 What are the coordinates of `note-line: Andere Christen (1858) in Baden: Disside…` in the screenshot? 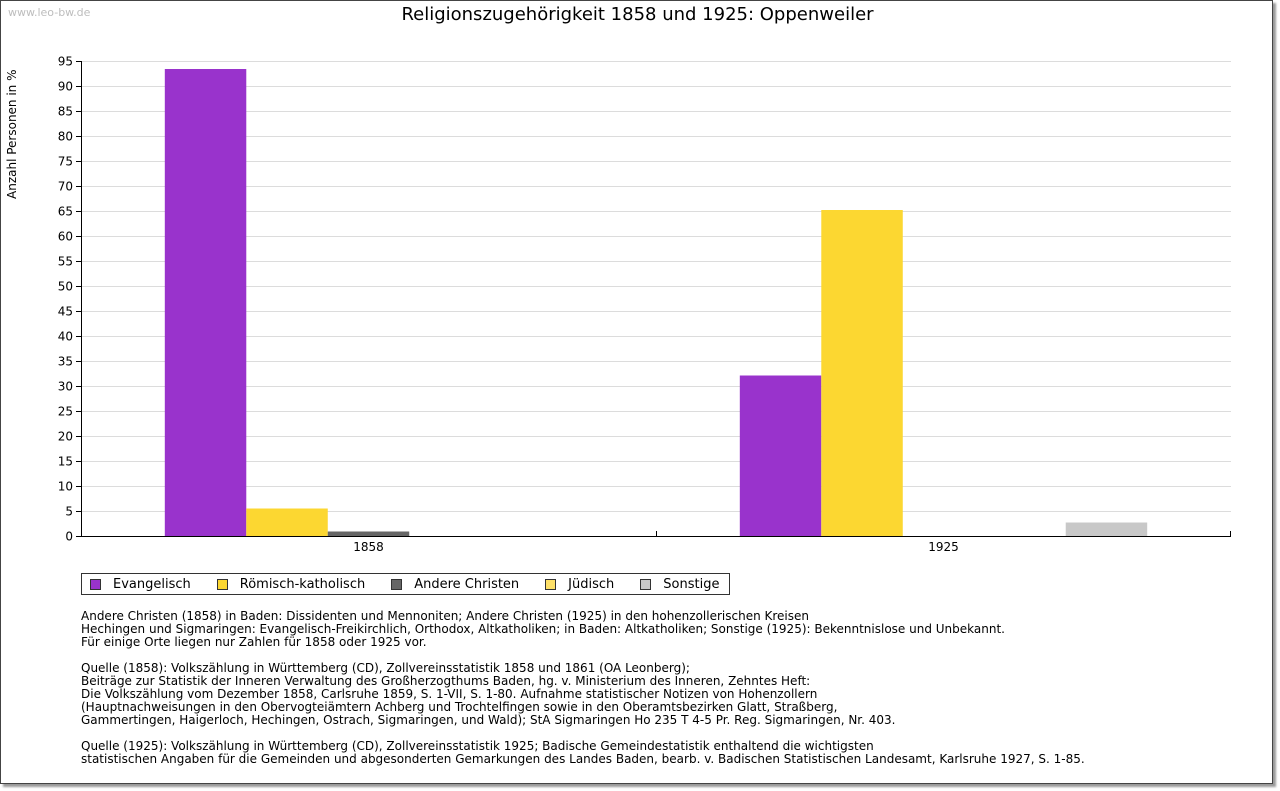 It's located at (445, 616).